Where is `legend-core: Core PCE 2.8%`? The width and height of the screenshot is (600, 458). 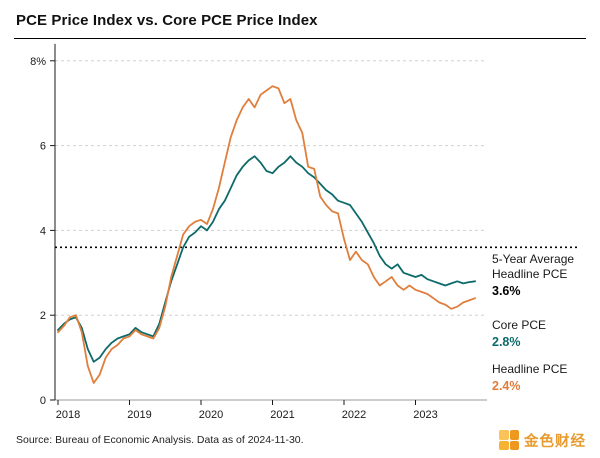 legend-core: Core PCE 2.8% is located at coordinates (544, 334).